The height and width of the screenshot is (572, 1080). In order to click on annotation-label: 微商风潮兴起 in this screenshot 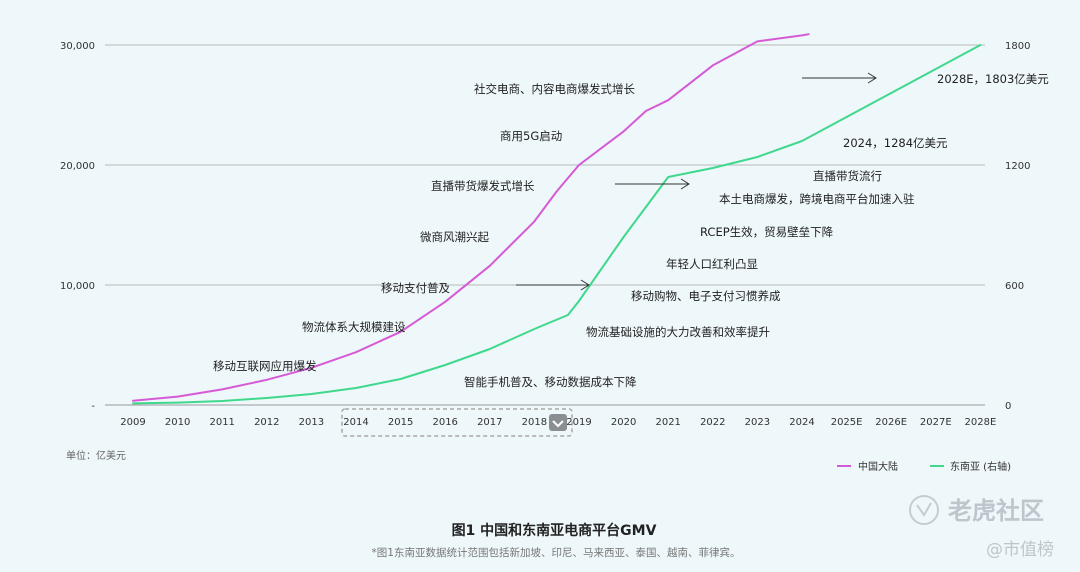, I will do `click(454, 237)`.